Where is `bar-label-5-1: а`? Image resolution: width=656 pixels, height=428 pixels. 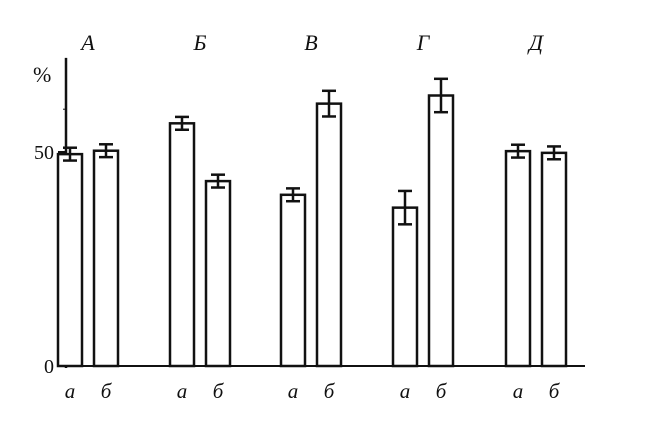 bar-label-5-1: а is located at coordinates (518, 391).